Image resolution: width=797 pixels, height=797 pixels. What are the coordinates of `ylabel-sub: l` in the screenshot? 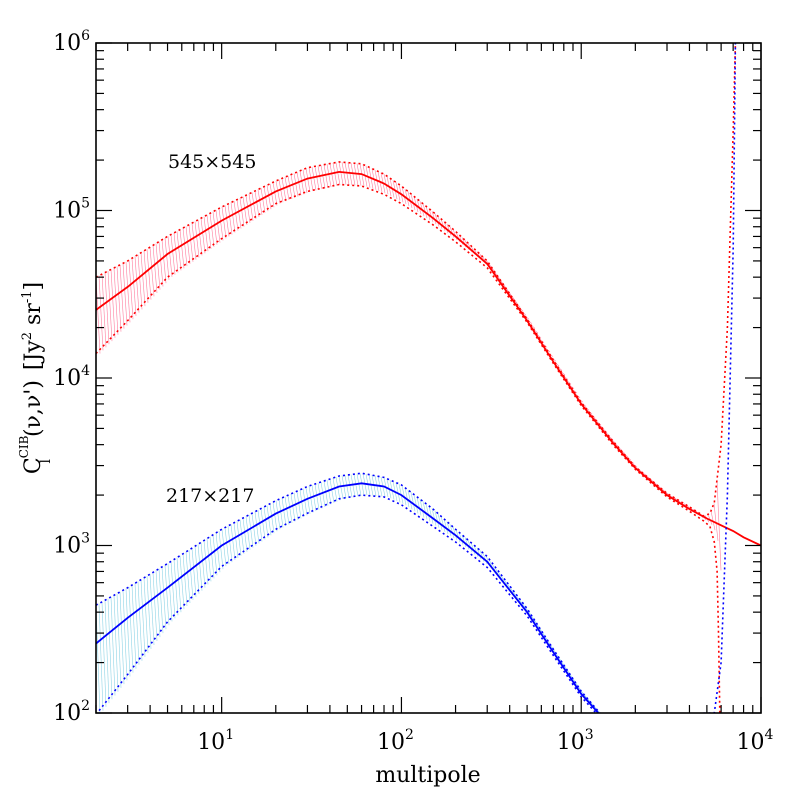 It's located at (46, 461).